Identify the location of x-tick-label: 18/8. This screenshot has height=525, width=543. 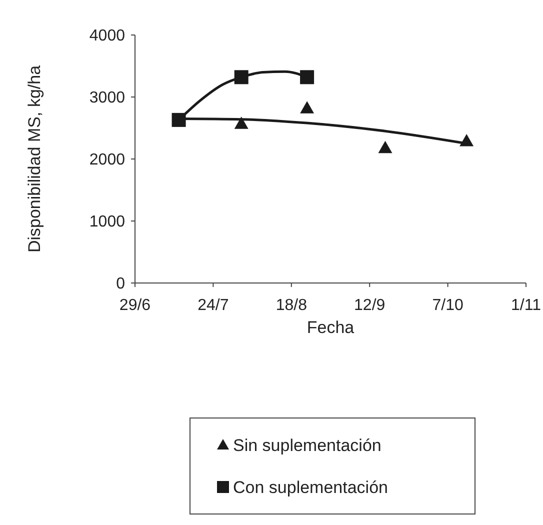
(292, 305).